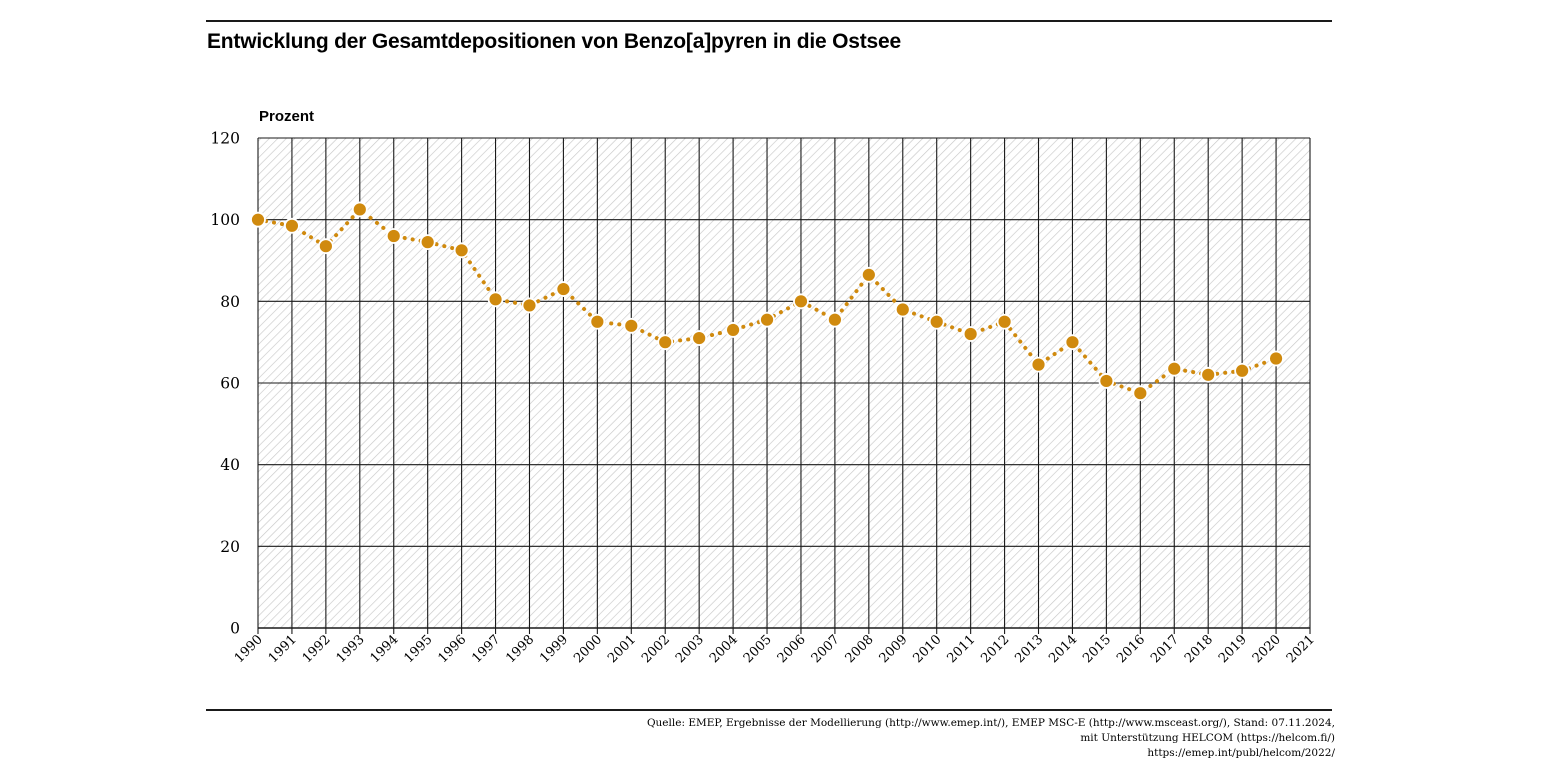  Describe the element at coordinates (690, 649) in the screenshot. I see `x-tick-label: 2003` at that location.